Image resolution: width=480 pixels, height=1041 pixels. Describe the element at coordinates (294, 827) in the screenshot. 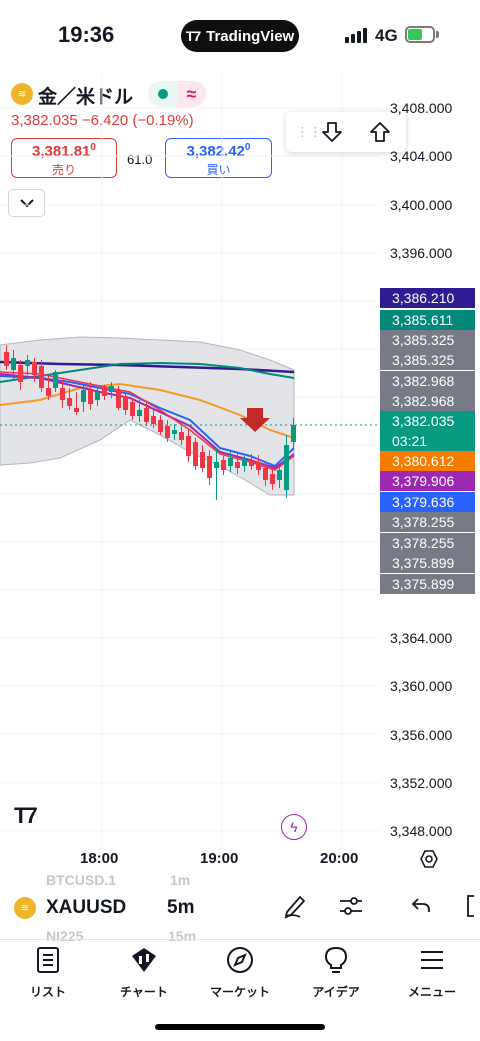

I see `lightning-icon: ϟ` at that location.